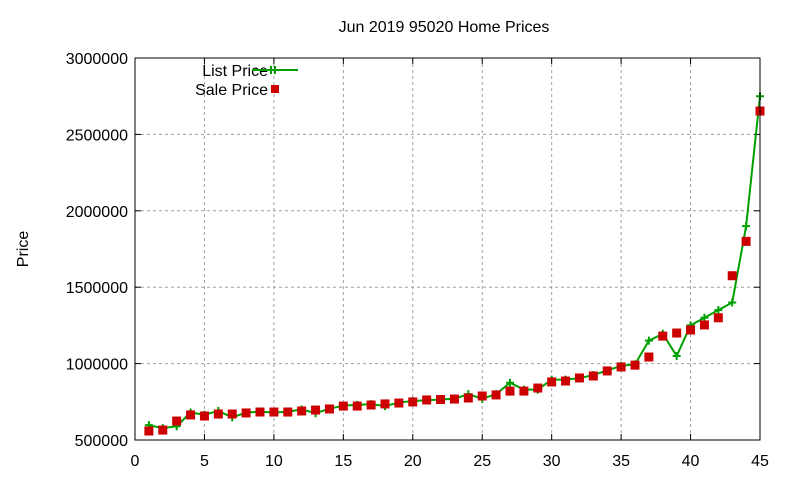 Image resolution: width=800 pixels, height=485 pixels. What do you see at coordinates (97, 59) in the screenshot?
I see `y-tick-label: 3000000` at bounding box center [97, 59].